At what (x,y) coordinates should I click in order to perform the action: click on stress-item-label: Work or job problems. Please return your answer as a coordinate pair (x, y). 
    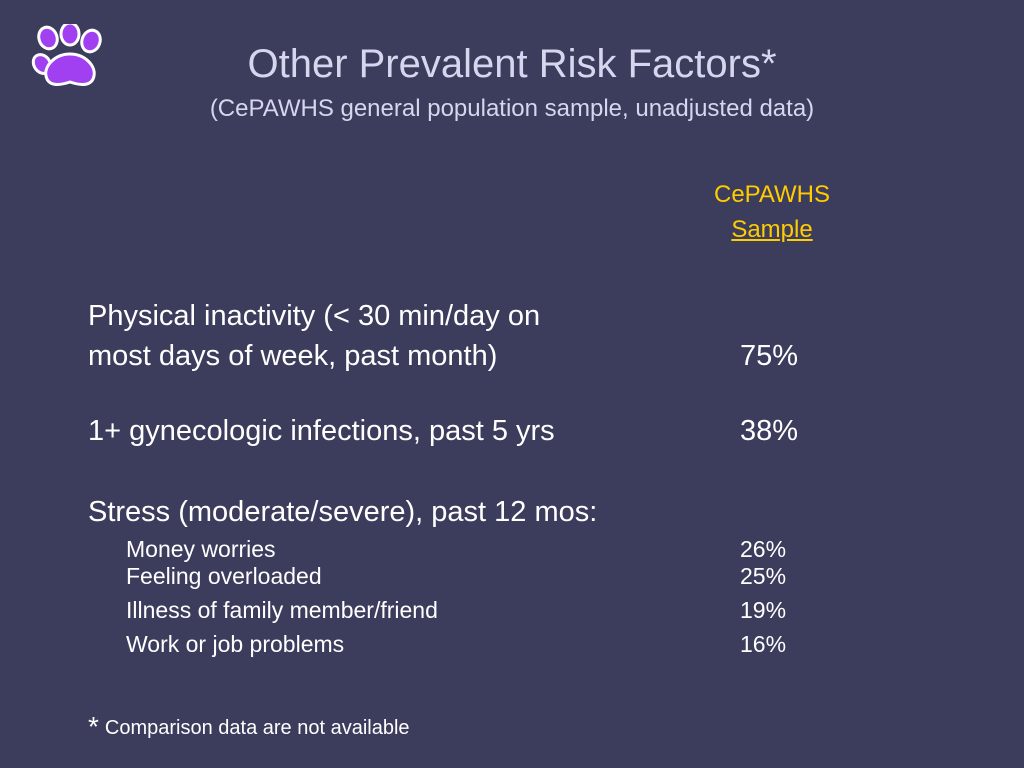
    Looking at the image, I should click on (235, 644).